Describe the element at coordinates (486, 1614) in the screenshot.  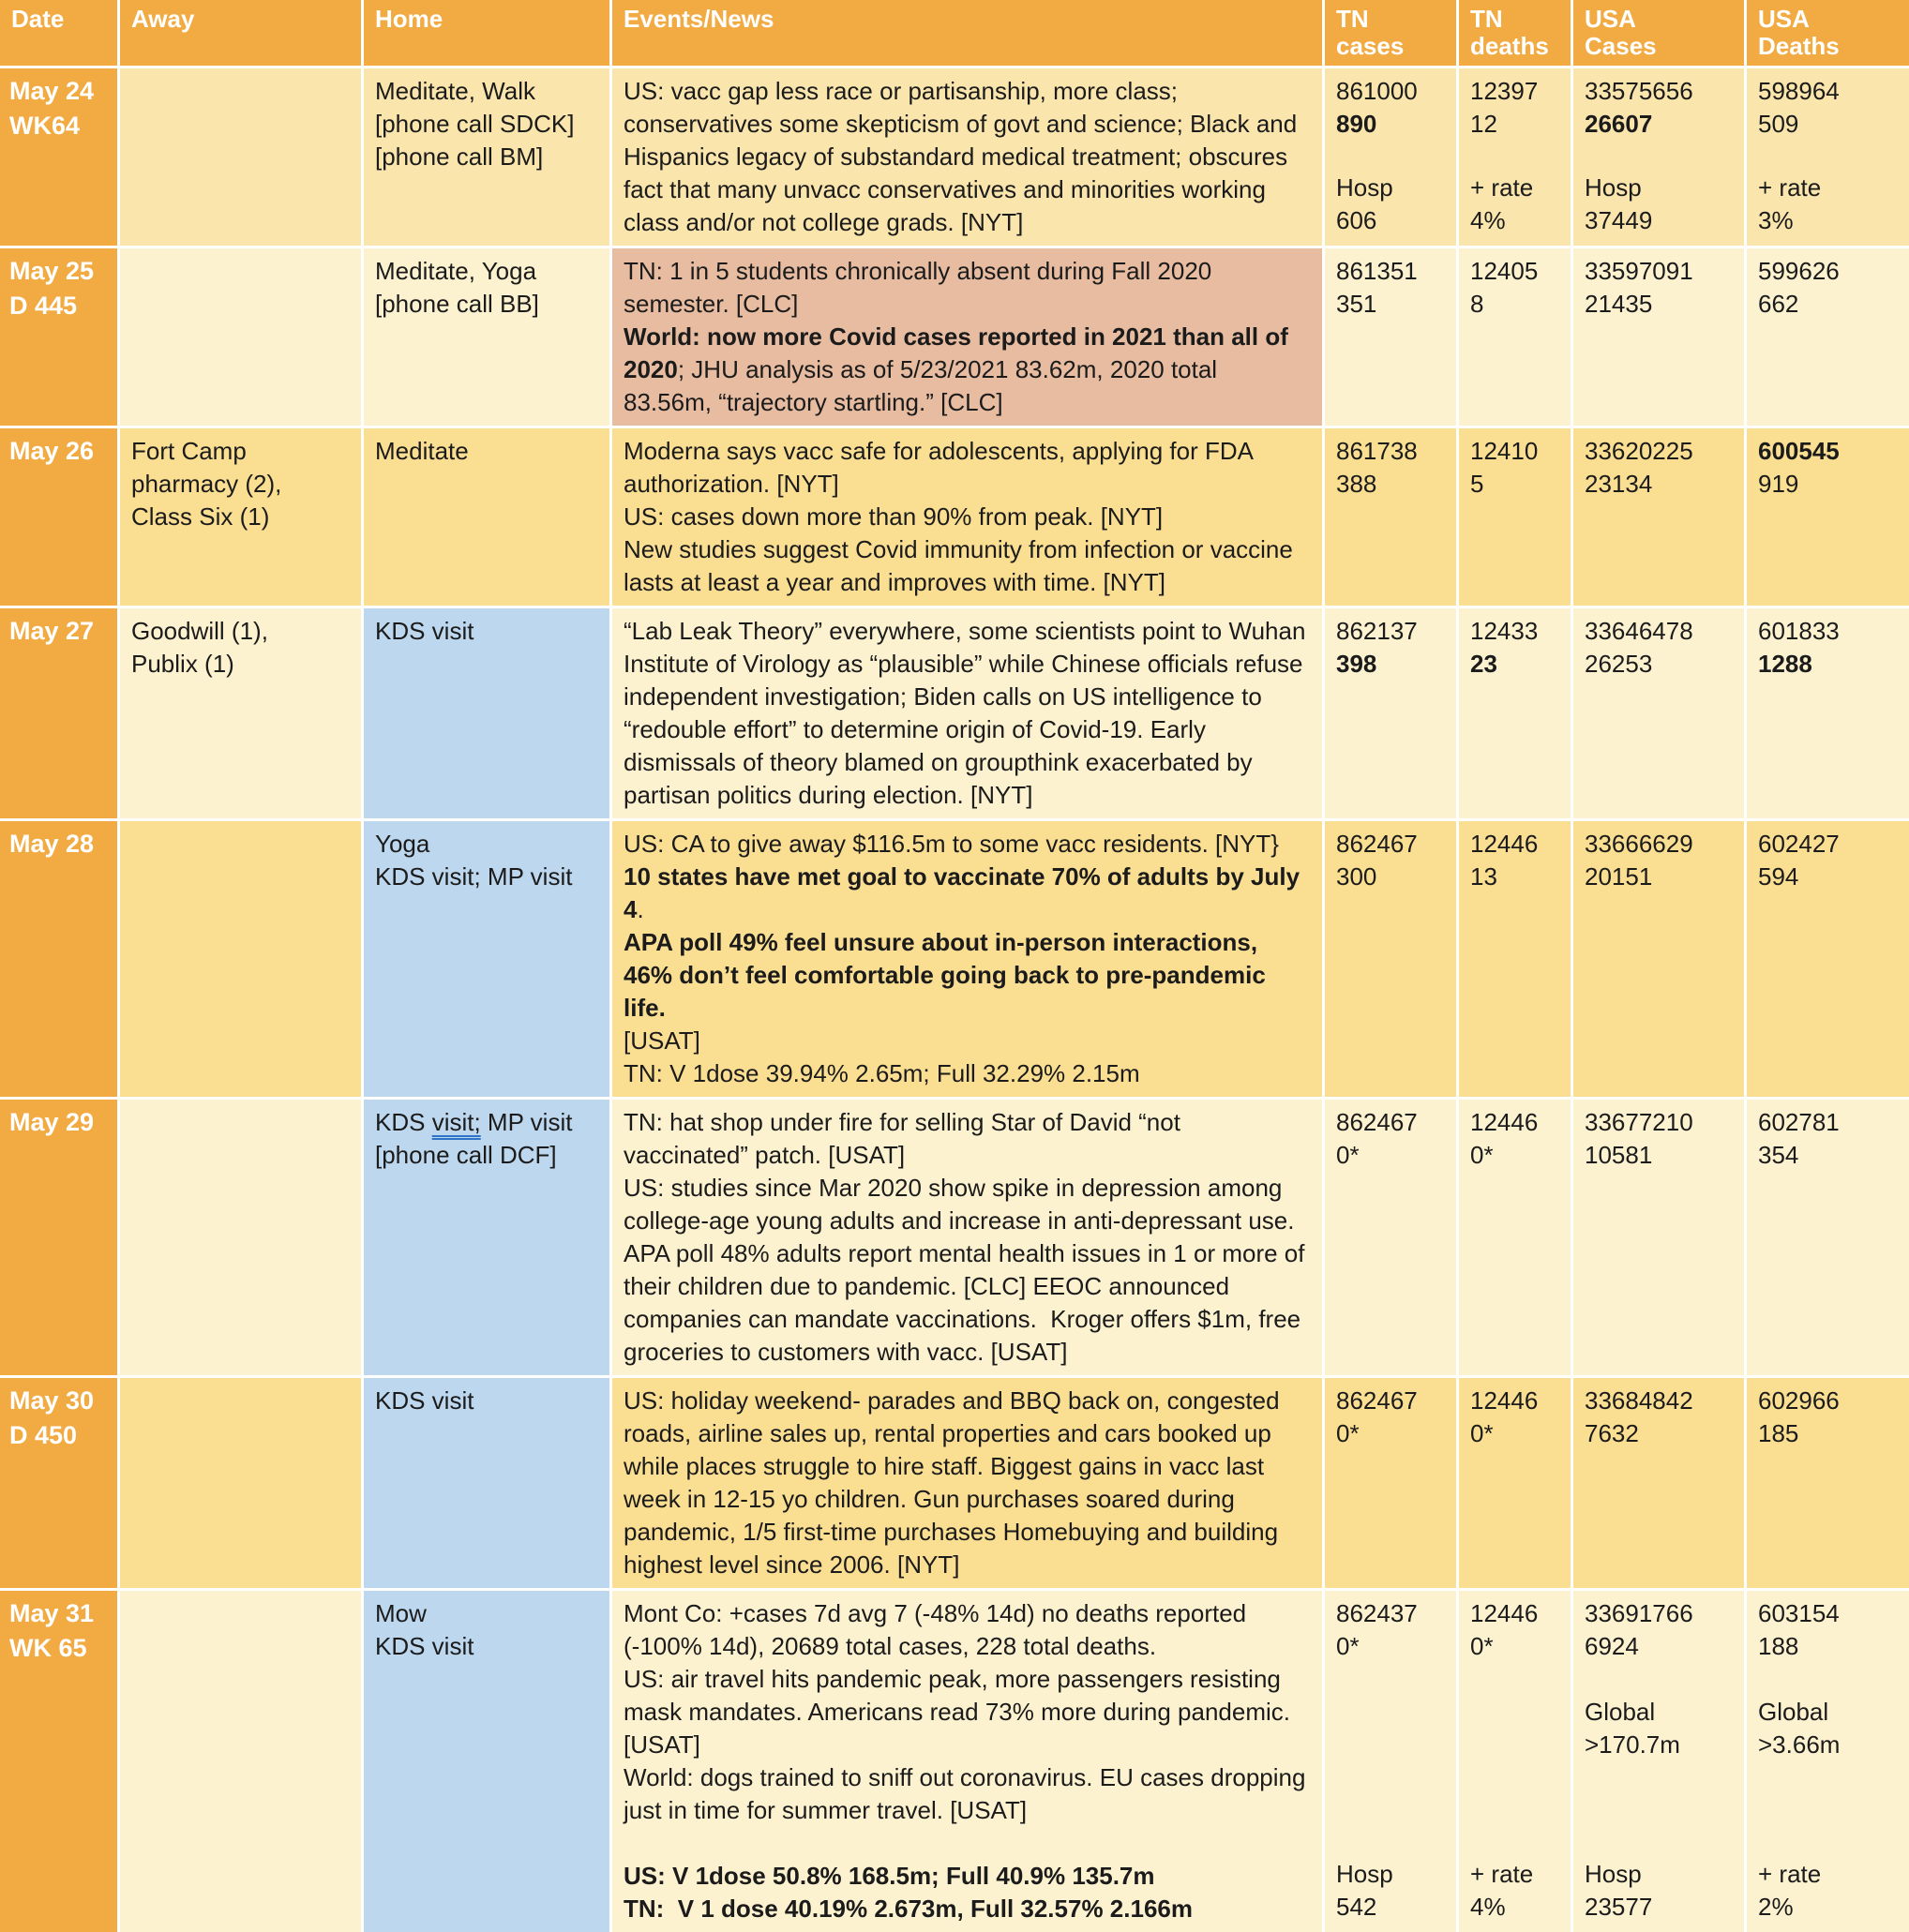
I see `home-line: Mow` at that location.